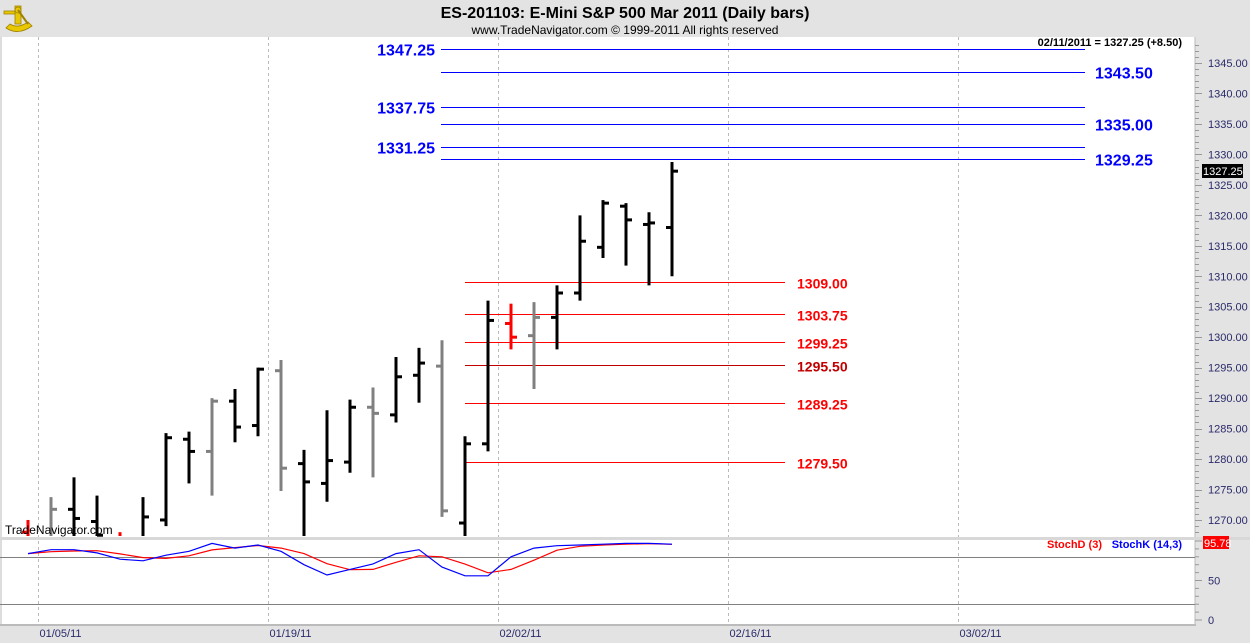 The image size is (1250, 643). Describe the element at coordinates (1228, 399) in the screenshot. I see `price-tick-label: 1290.00` at that location.